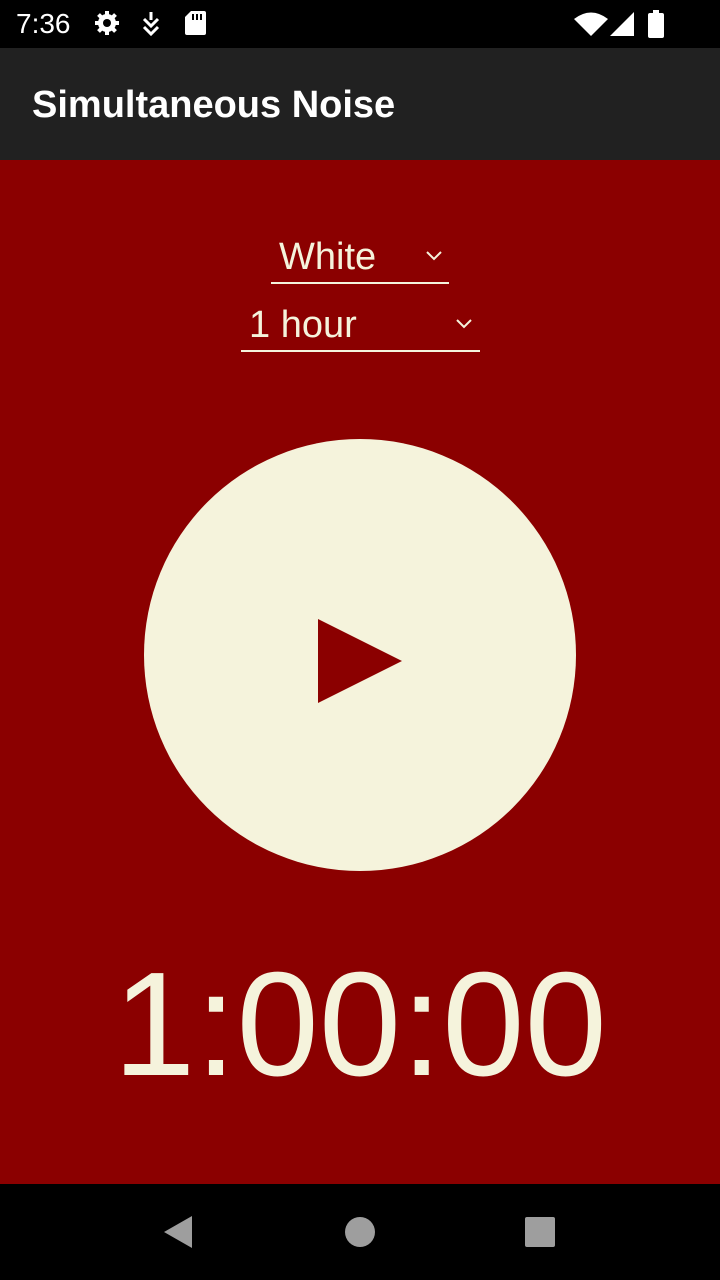  I want to click on duration-dropdown: 1 hour, so click(360, 326).